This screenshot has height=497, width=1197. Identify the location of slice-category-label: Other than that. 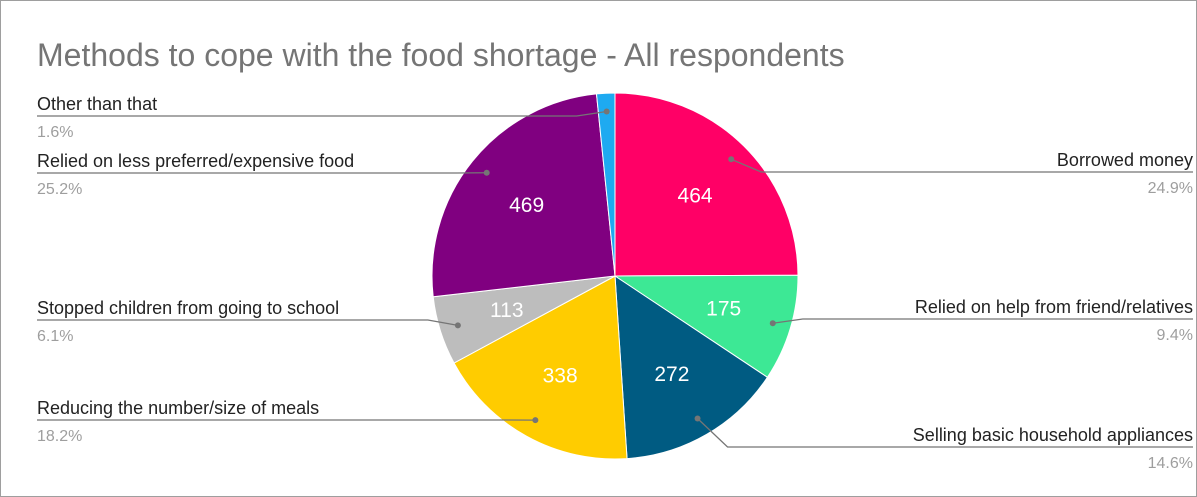
(97, 104).